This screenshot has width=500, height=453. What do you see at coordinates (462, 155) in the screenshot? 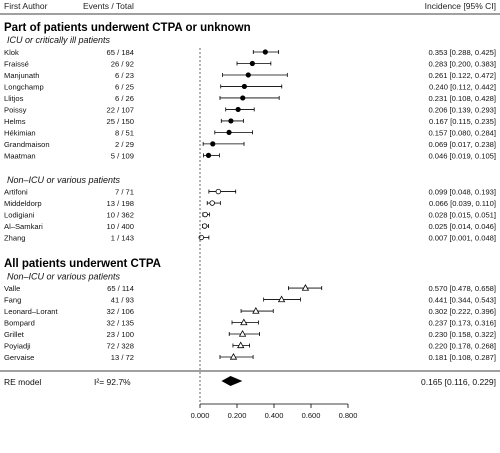
I see `study-ci: 0.046 [0.019, 0.105]` at bounding box center [462, 155].